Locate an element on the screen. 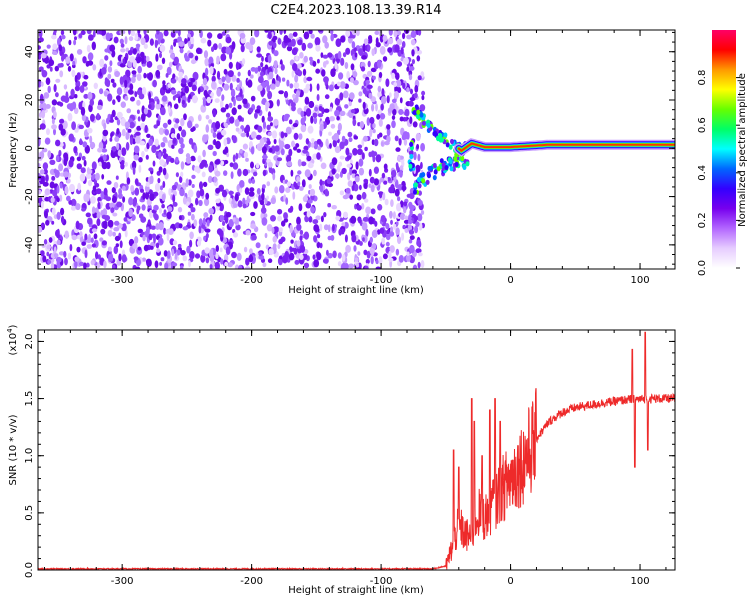 Image resolution: width=750 pixels, height=600 pixels. x-tick-label: -200 is located at coordinates (251, 280).